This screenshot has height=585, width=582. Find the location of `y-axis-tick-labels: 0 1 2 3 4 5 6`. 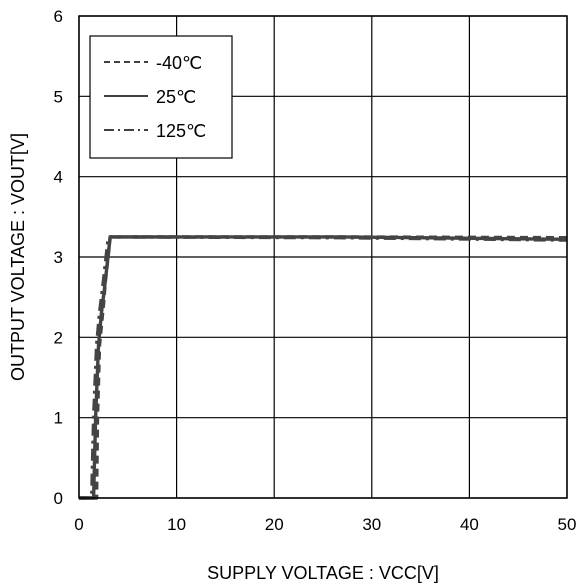

y-axis-tick-labels: 0 1 2 3 4 5 6 is located at coordinates (58, 257).